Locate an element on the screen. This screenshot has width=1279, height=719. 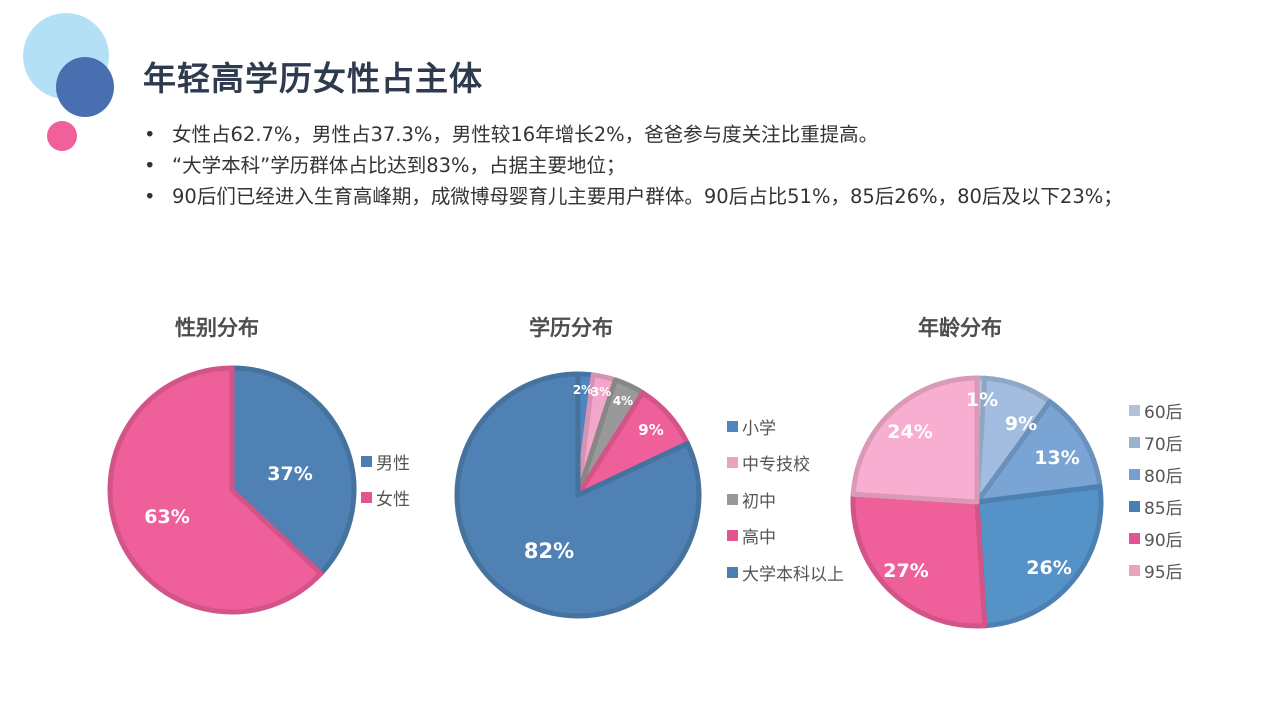
pie-data-label: 24% is located at coordinates (909, 432).